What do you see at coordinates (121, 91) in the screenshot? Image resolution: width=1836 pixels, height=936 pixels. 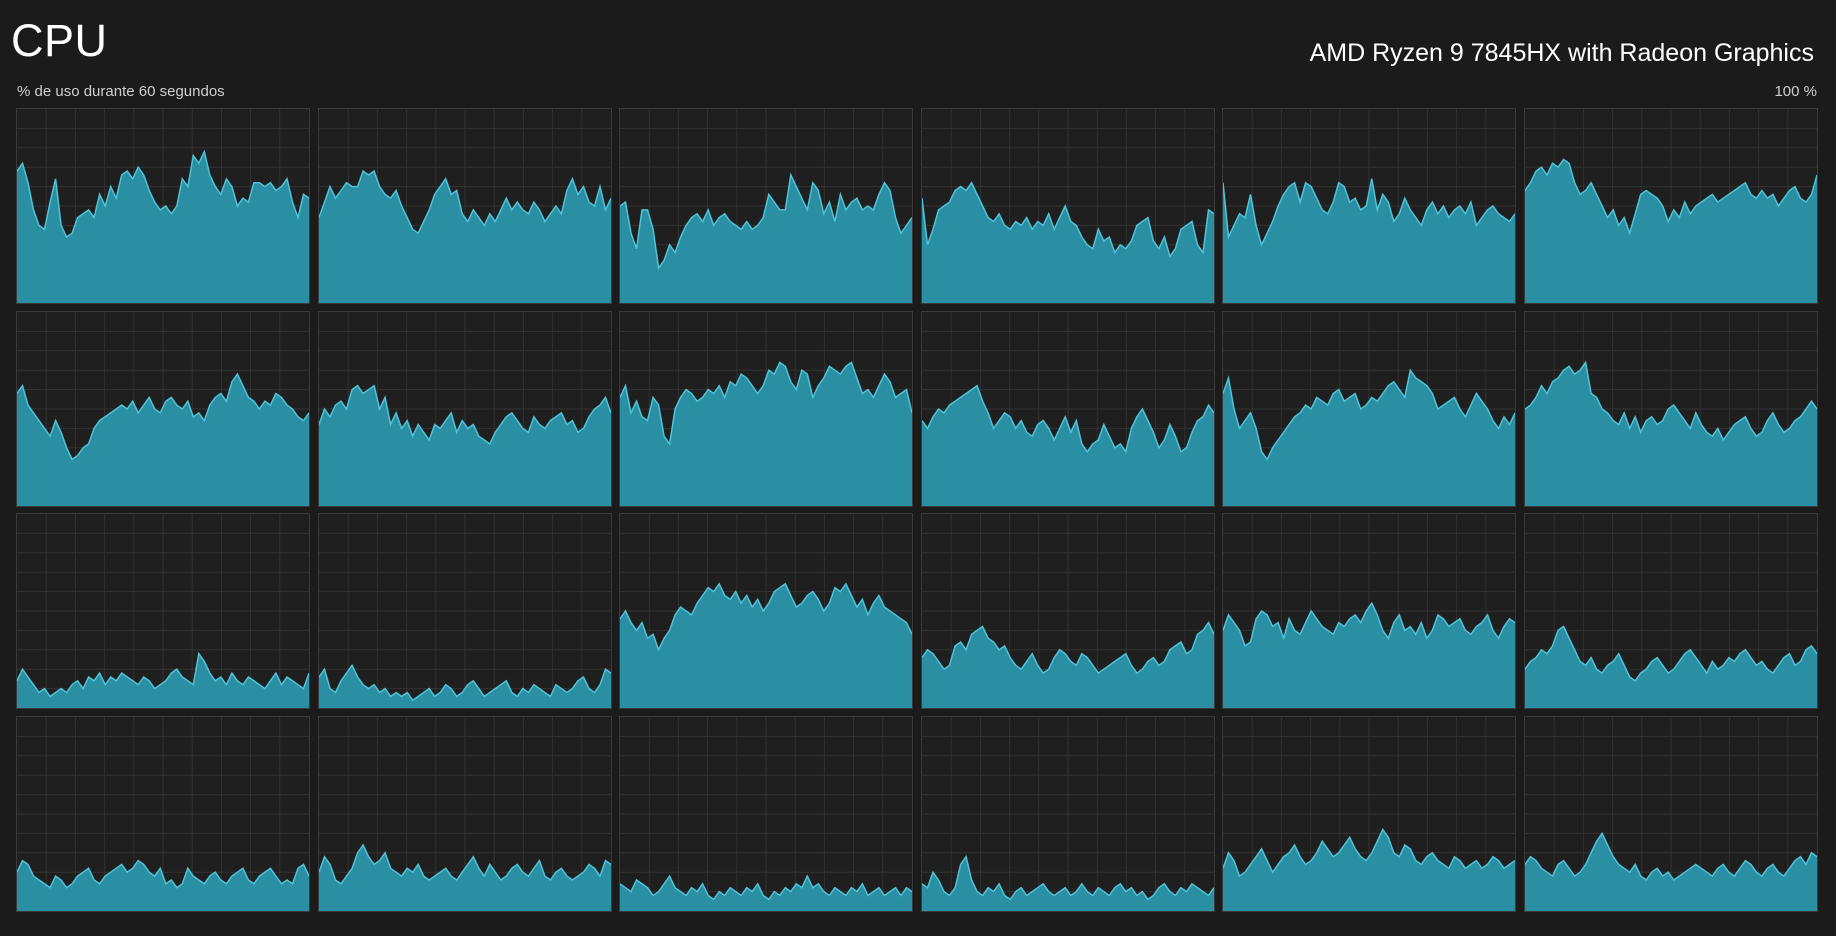 I see `usage-caption: % de uso durante 60 segundos` at bounding box center [121, 91].